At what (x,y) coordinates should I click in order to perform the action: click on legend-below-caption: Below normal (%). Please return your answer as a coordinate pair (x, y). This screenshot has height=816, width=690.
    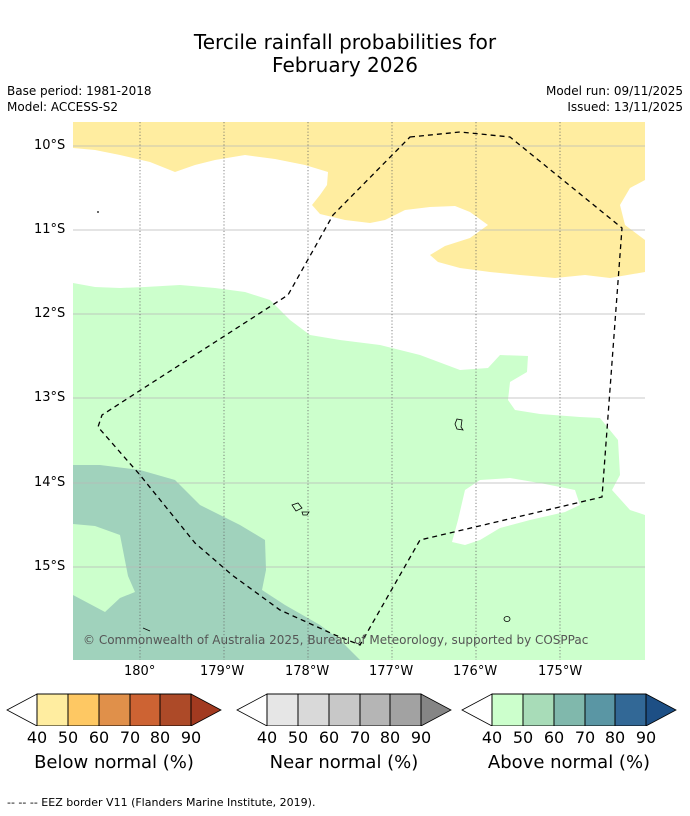
    Looking at the image, I should click on (114, 762).